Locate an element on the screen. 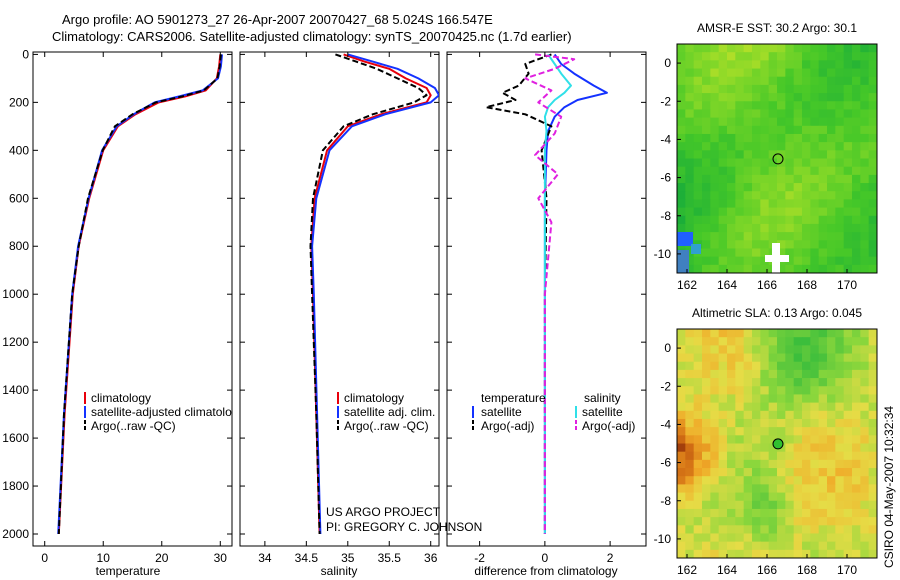 Image resolution: width=900 pixels, height=580 pixels. legend-title-salinity: salinity is located at coordinates (602, 398).